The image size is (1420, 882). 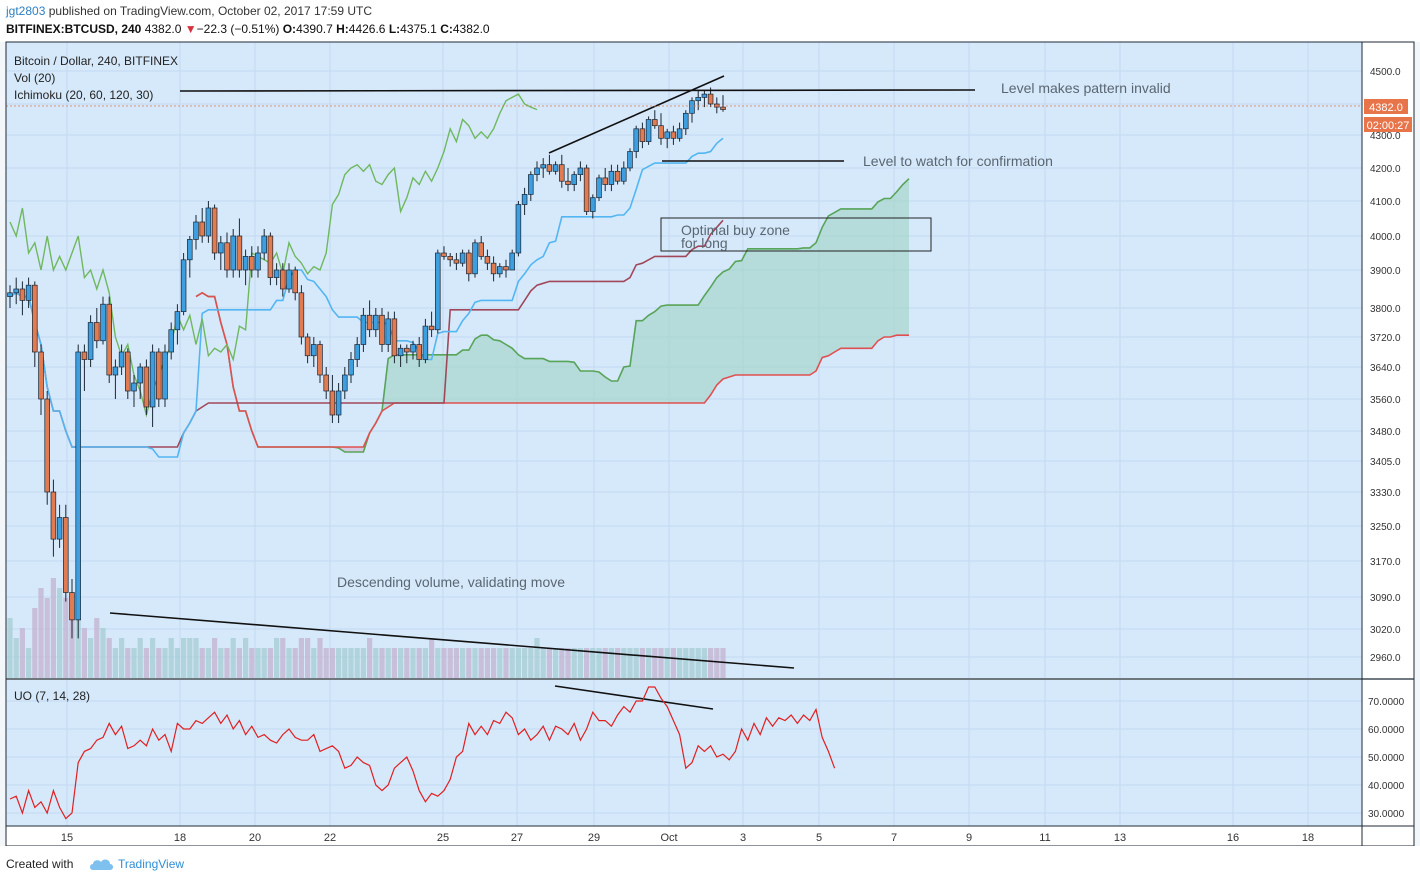 I want to click on annotation-level-watch: Level to watch for confirmation, so click(x=958, y=161).